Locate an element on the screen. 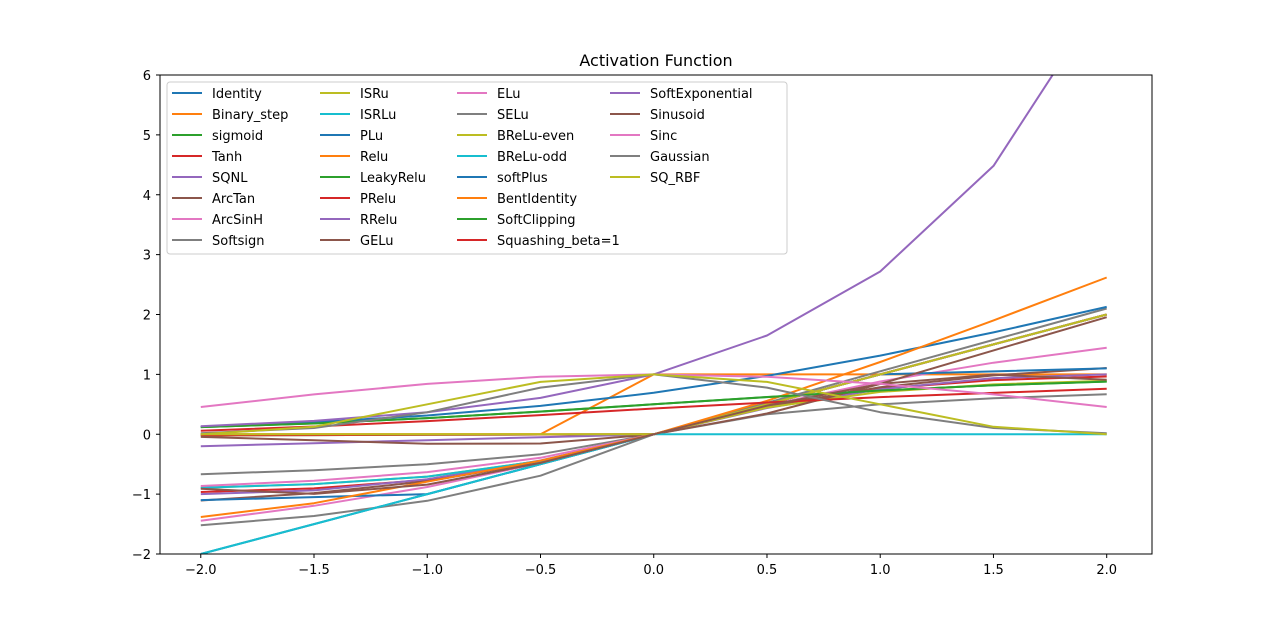 This screenshot has height=623, width=1280. legend-label: sigmoid is located at coordinates (237, 136).